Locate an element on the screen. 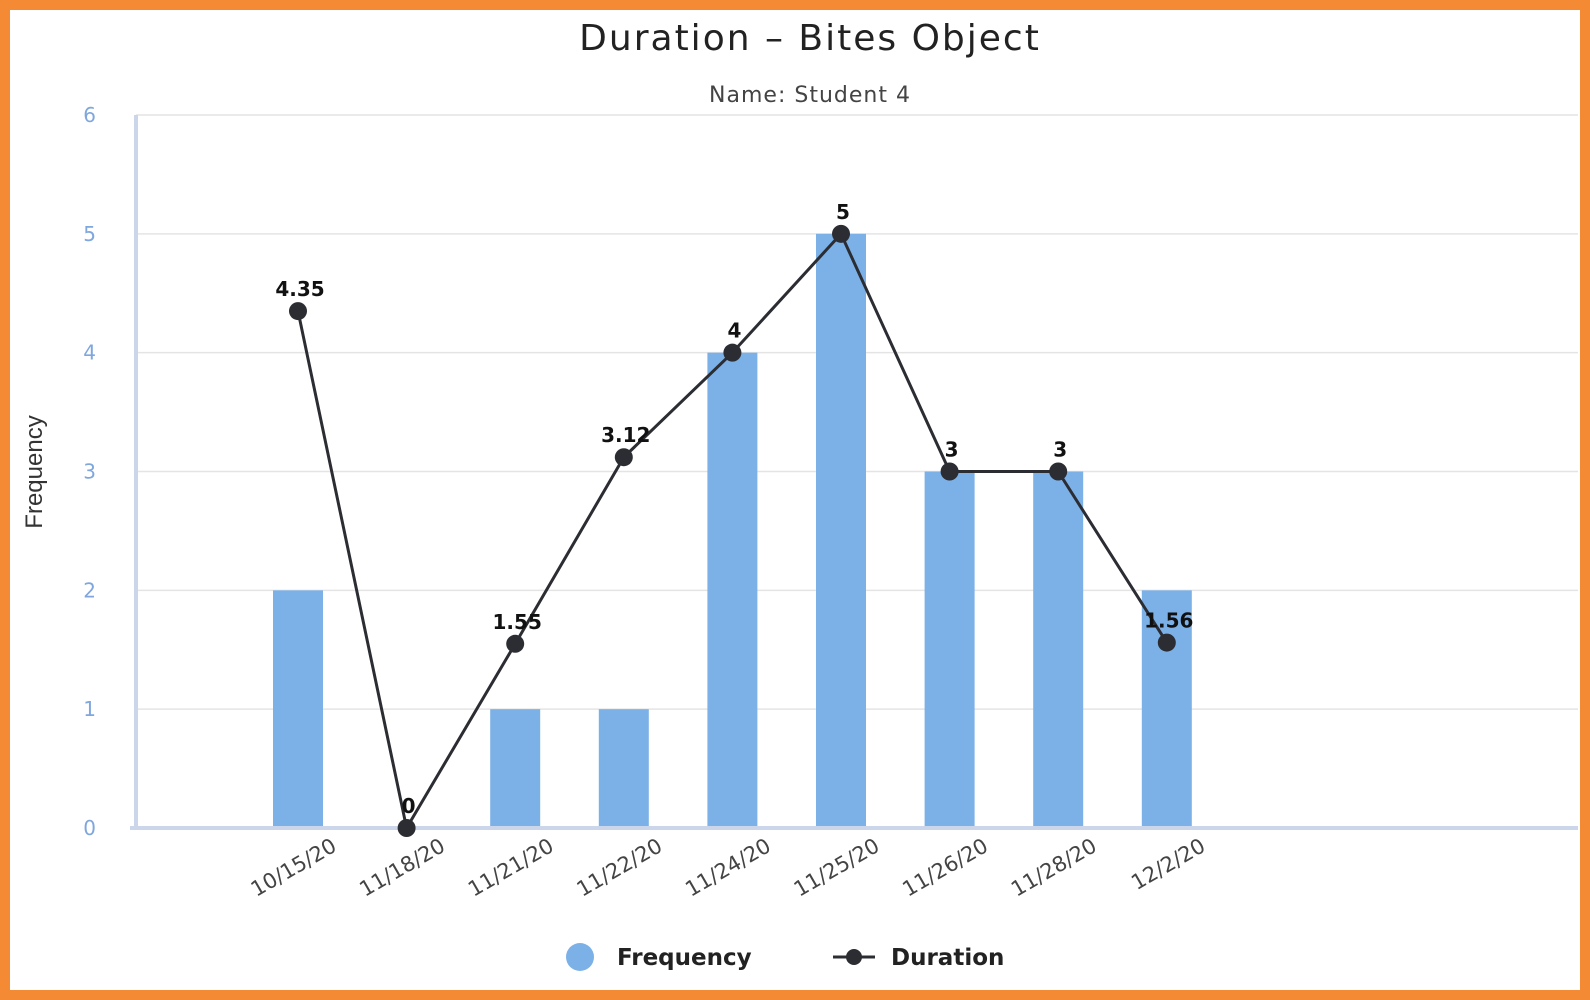 The height and width of the screenshot is (1000, 1590). y-tick-label: 6 is located at coordinates (89, 115).